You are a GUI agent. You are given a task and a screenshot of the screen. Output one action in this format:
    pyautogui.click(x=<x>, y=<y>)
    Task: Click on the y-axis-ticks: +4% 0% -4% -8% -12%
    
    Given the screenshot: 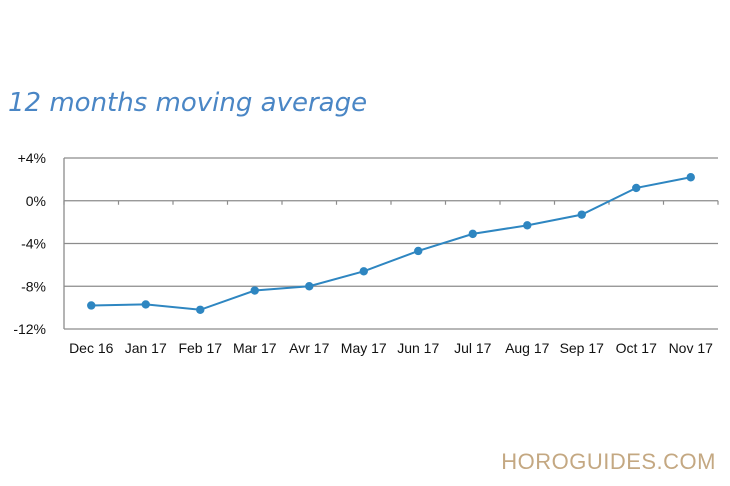 What is the action you would take?
    pyautogui.click(x=29, y=243)
    